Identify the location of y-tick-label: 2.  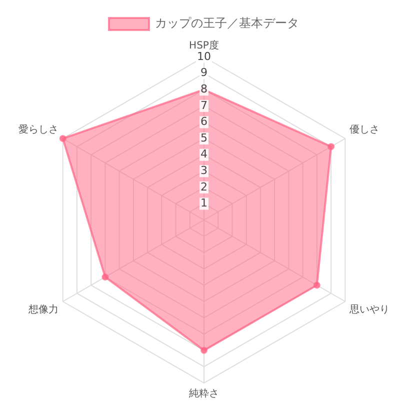
(204, 187).